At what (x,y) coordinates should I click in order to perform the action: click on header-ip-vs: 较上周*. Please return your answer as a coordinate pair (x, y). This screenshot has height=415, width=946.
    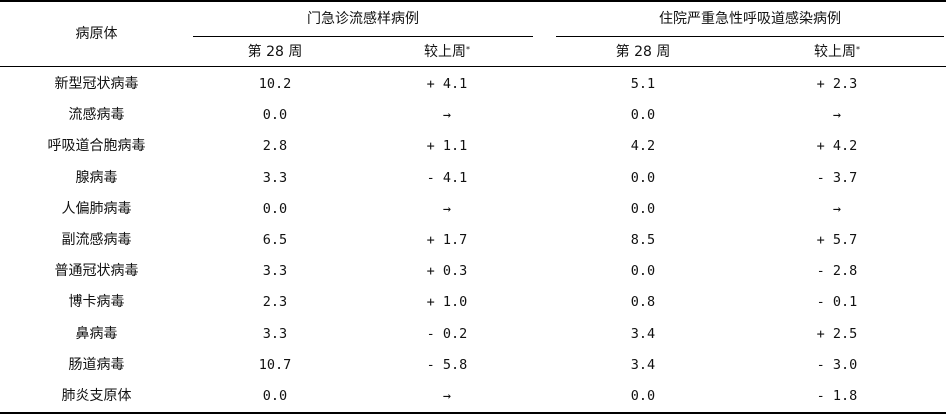
    Looking at the image, I should click on (837, 52).